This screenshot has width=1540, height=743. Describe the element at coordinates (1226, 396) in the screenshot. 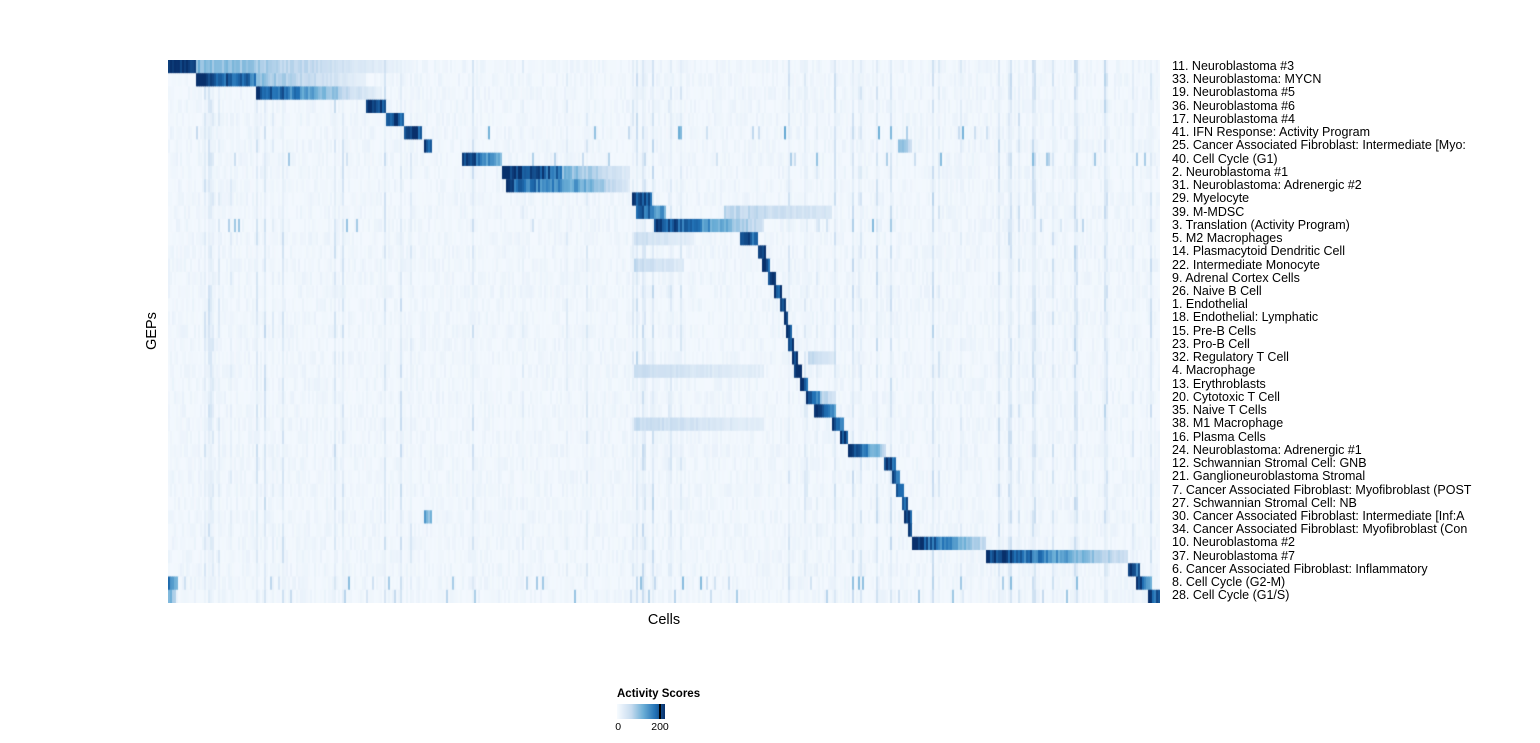

I see `row-label: 20. Cytotoxic T Cell` at that location.